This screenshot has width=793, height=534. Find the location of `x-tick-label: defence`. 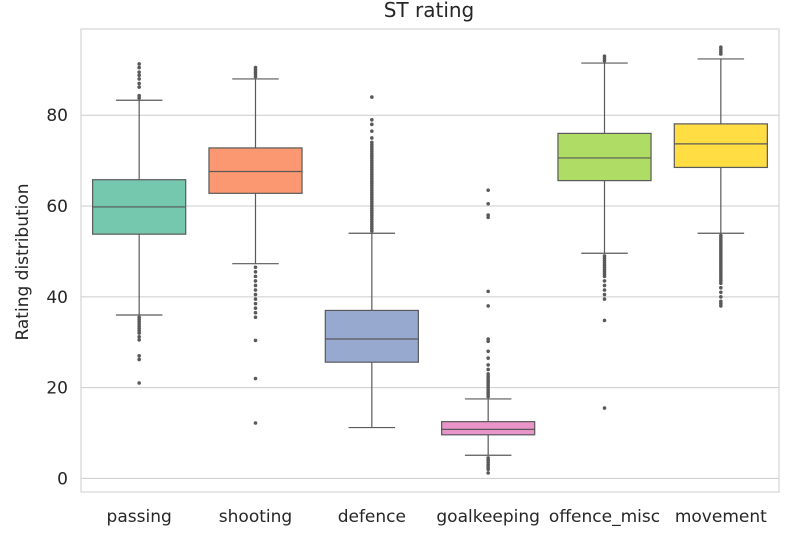

x-tick-label: defence is located at coordinates (372, 517).